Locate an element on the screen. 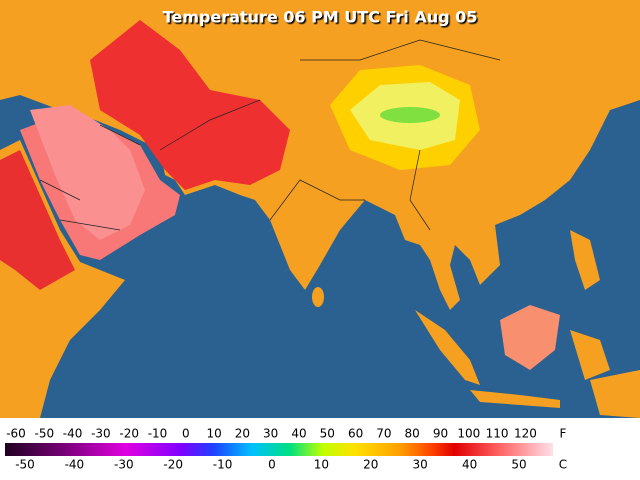 The width and height of the screenshot is (640, 480). fahrenheit-label: 10 is located at coordinates (213, 434).